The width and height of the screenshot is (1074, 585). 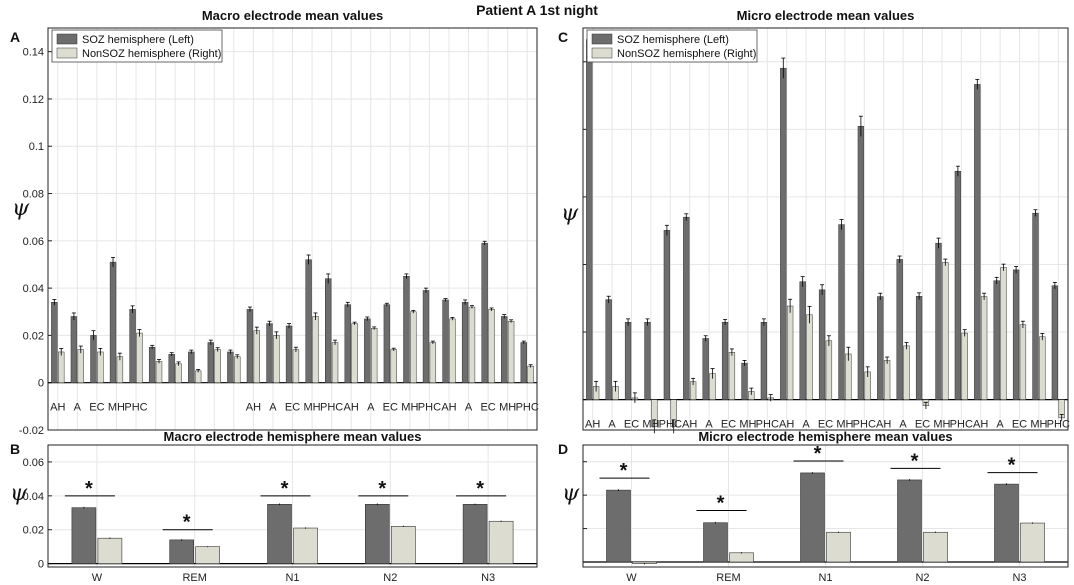 What do you see at coordinates (650, 425) in the screenshot?
I see `x-region-label: MH` at bounding box center [650, 425].